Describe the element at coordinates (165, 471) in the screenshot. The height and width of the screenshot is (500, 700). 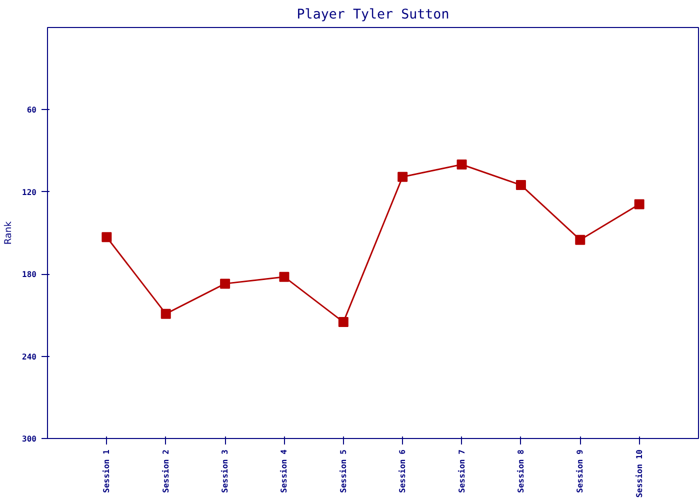
I see `x-tick-label: Session 2` at that location.